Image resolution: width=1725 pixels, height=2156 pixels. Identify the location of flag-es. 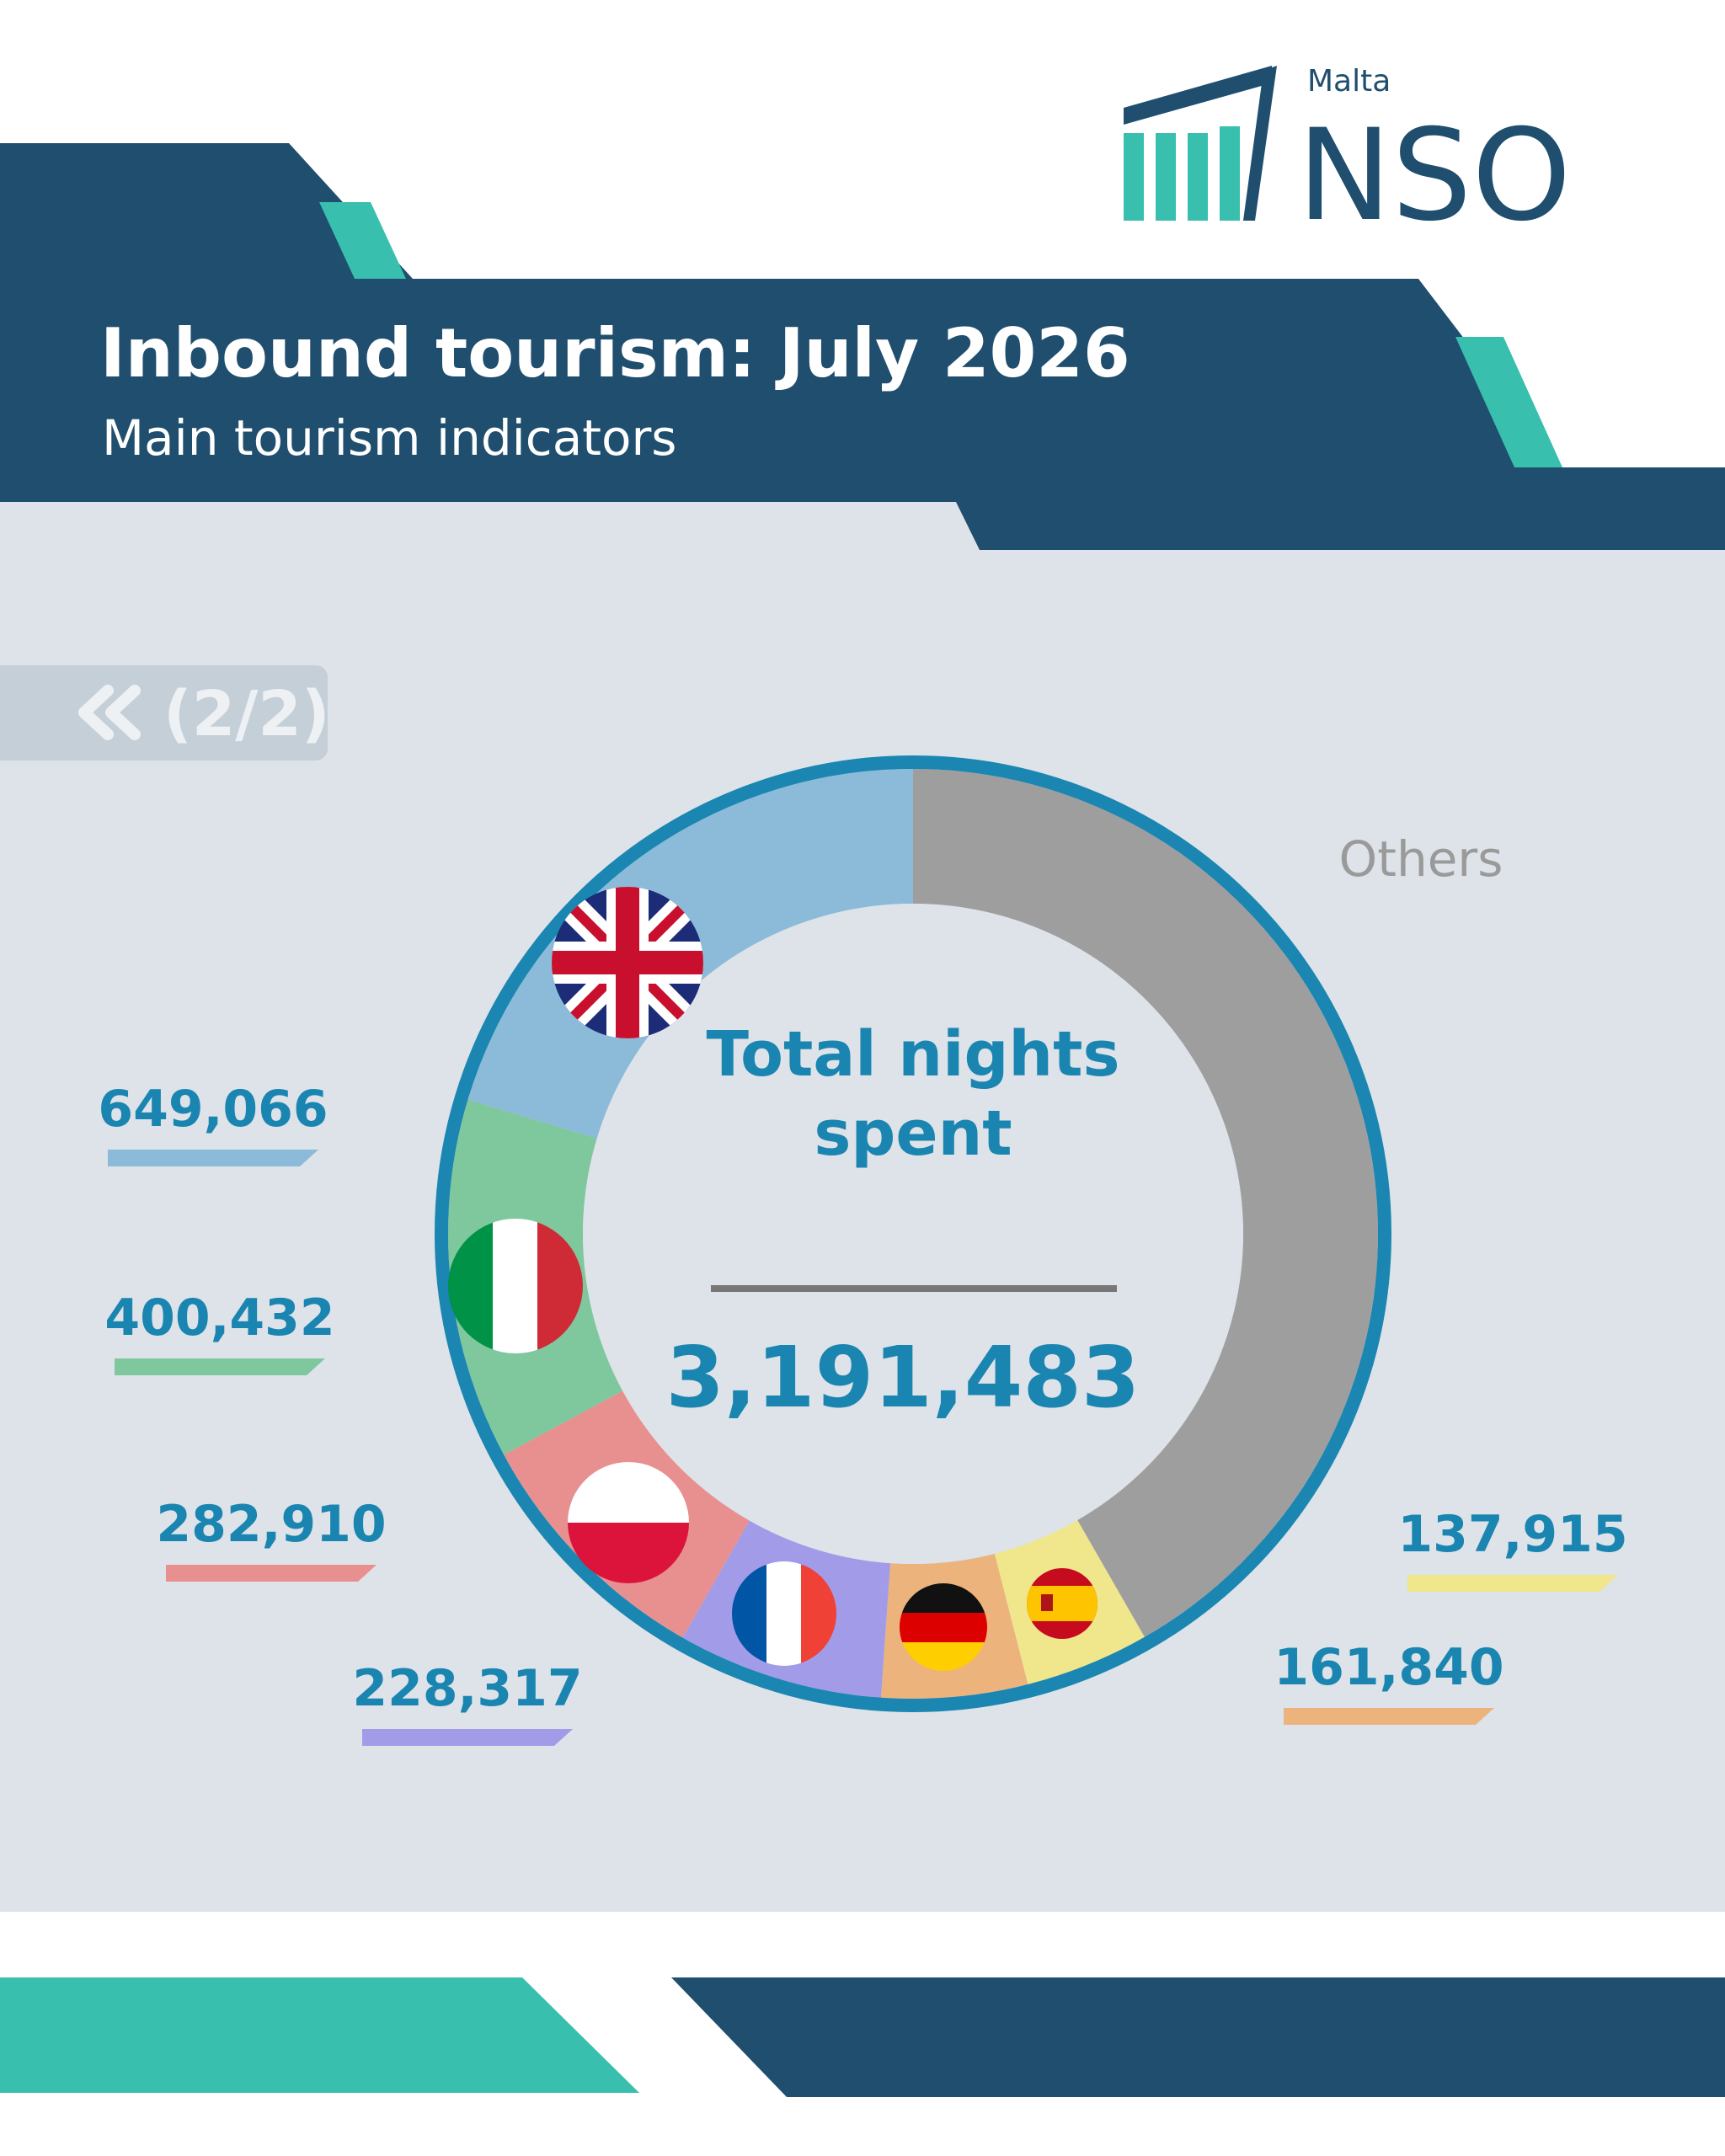
(1062, 1603).